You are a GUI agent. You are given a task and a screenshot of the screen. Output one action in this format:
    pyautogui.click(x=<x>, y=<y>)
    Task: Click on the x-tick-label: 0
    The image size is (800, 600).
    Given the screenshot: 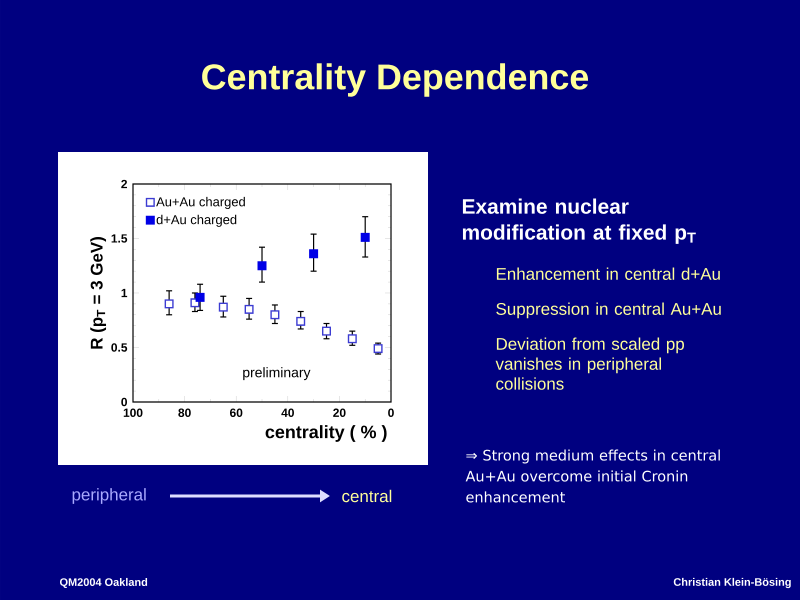 What is the action you would take?
    pyautogui.click(x=391, y=412)
    